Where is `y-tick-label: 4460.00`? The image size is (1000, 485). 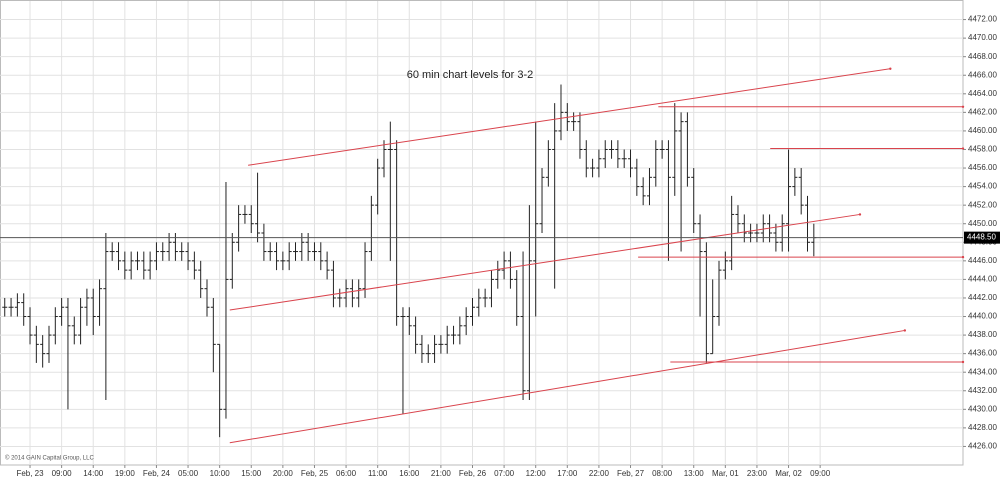
y-tick-label: 4460.00 is located at coordinates (982, 130).